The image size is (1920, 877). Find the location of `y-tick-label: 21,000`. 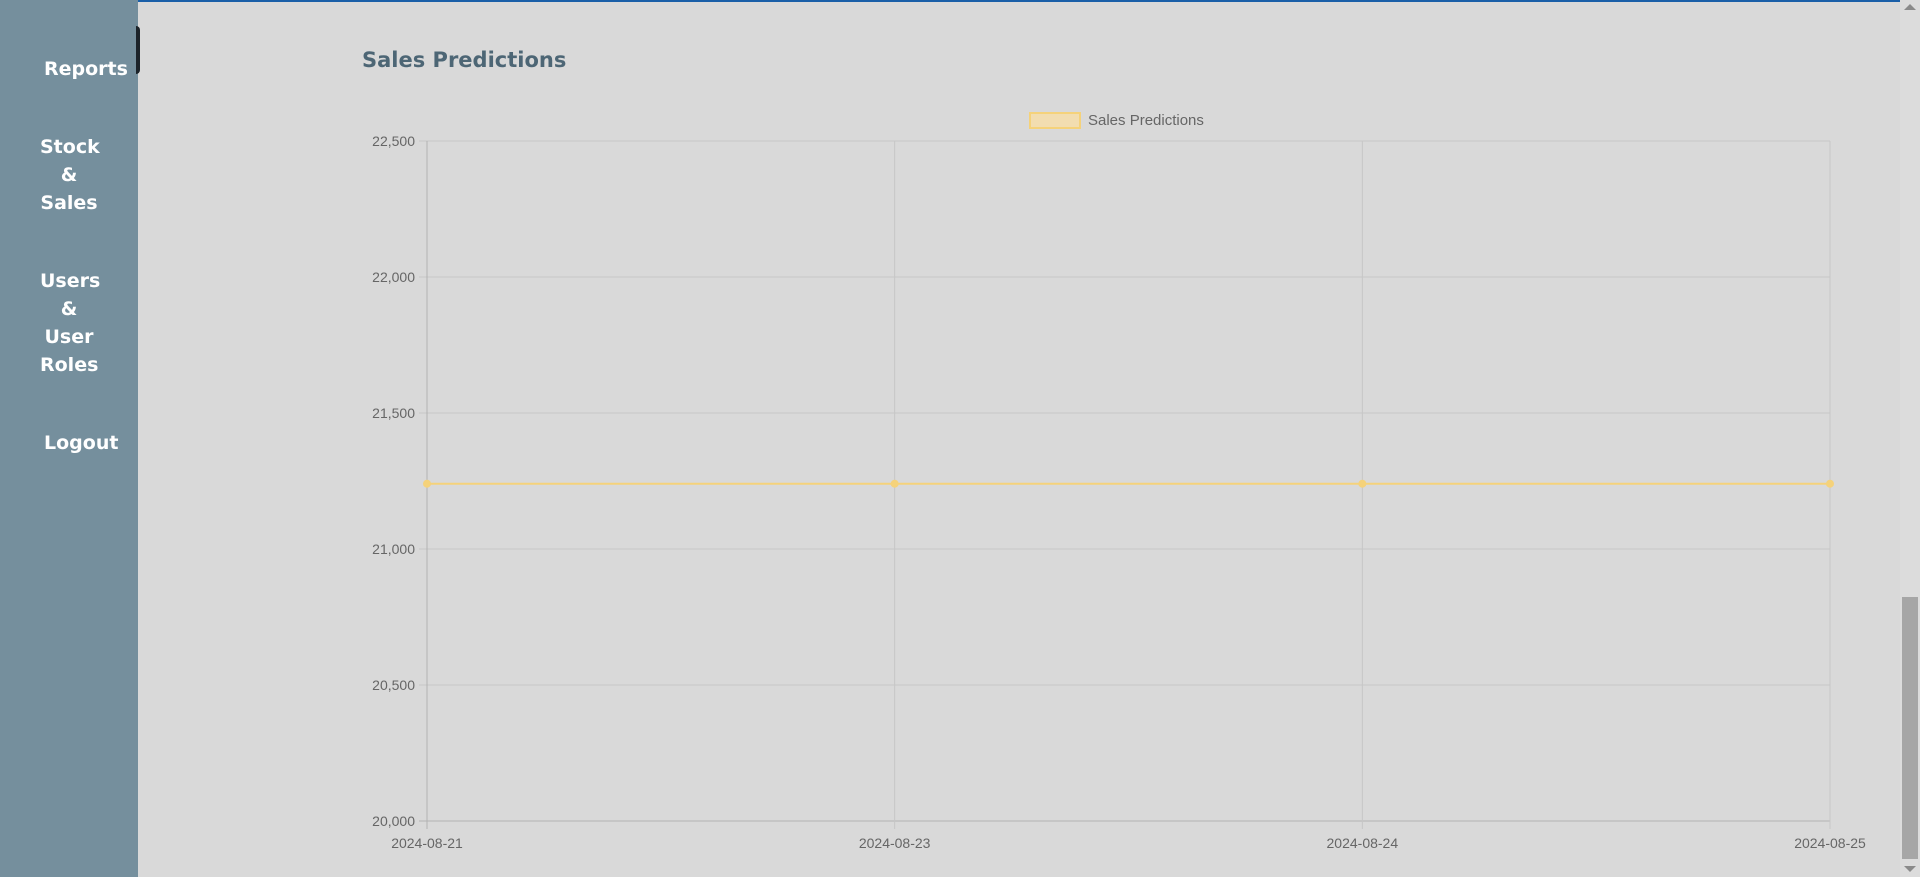

y-tick-label: 21,000 is located at coordinates (393, 549).